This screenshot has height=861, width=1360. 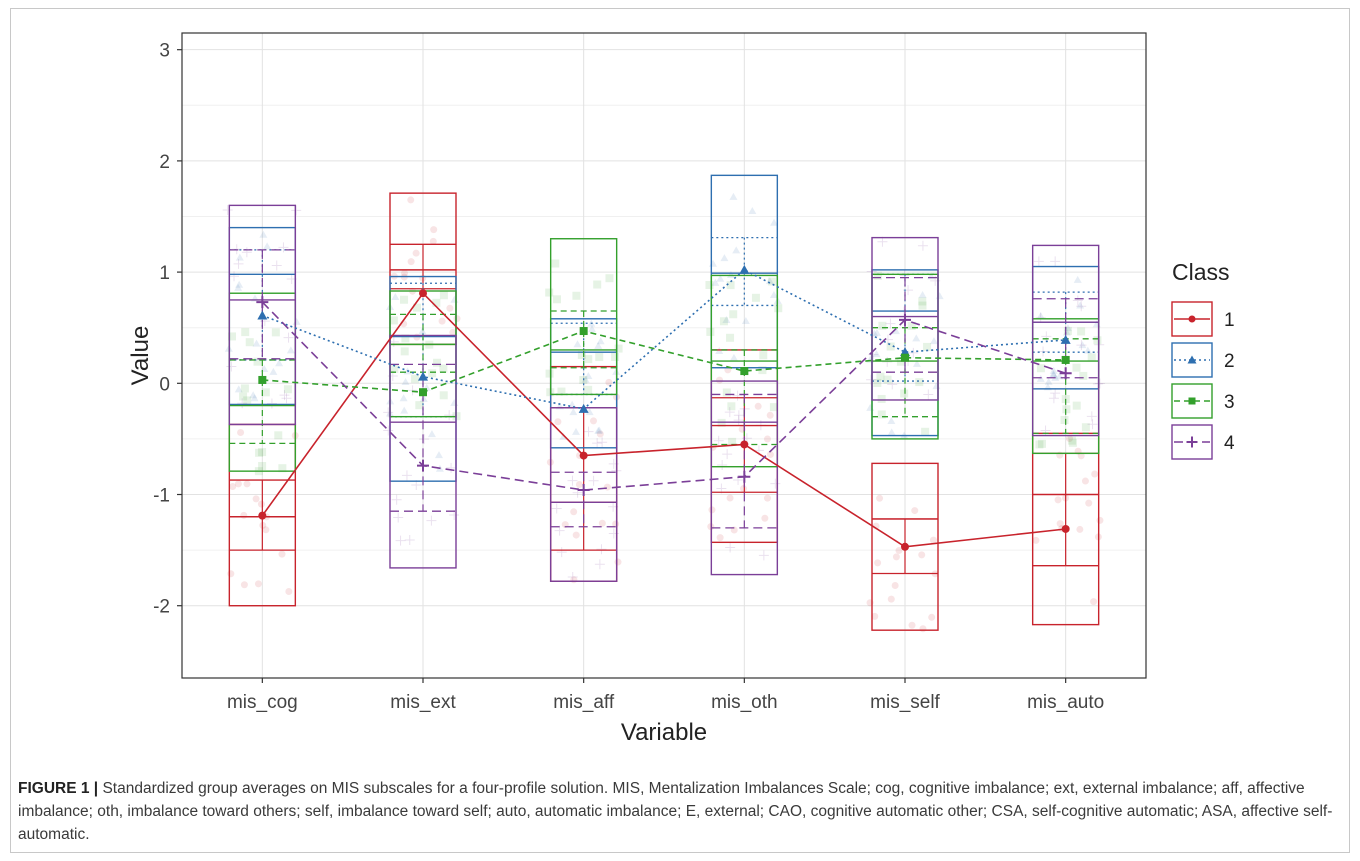 I want to click on x-tick-label: mis_cog, so click(x=262, y=702).